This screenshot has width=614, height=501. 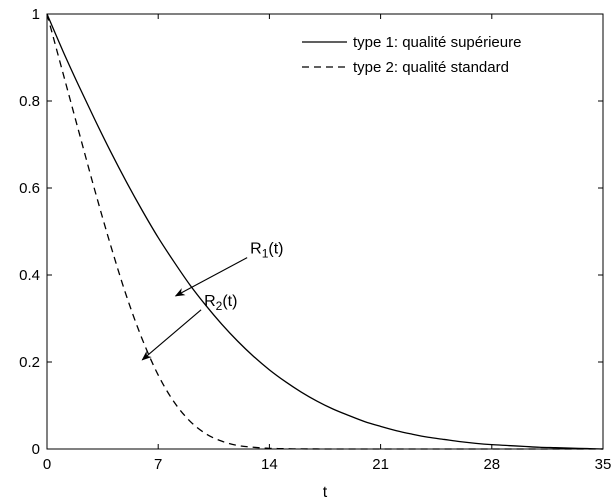 What do you see at coordinates (219, 306) in the screenshot?
I see `annotation-subscript: 2` at bounding box center [219, 306].